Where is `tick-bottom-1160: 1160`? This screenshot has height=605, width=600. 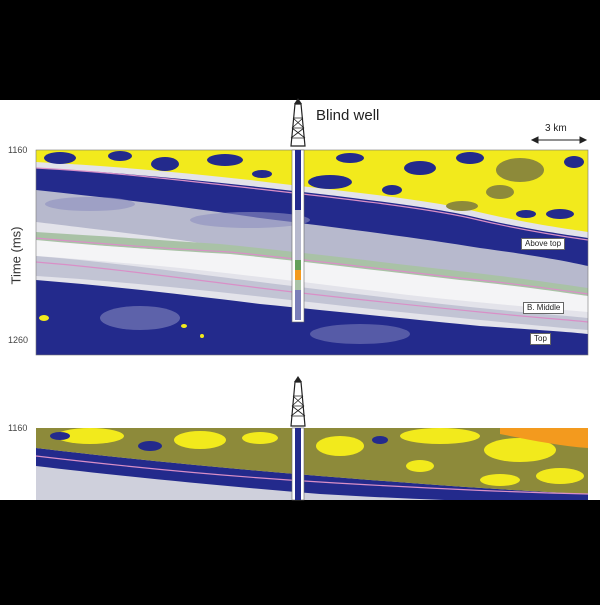 tick-bottom-1160: 1160 is located at coordinates (18, 428).